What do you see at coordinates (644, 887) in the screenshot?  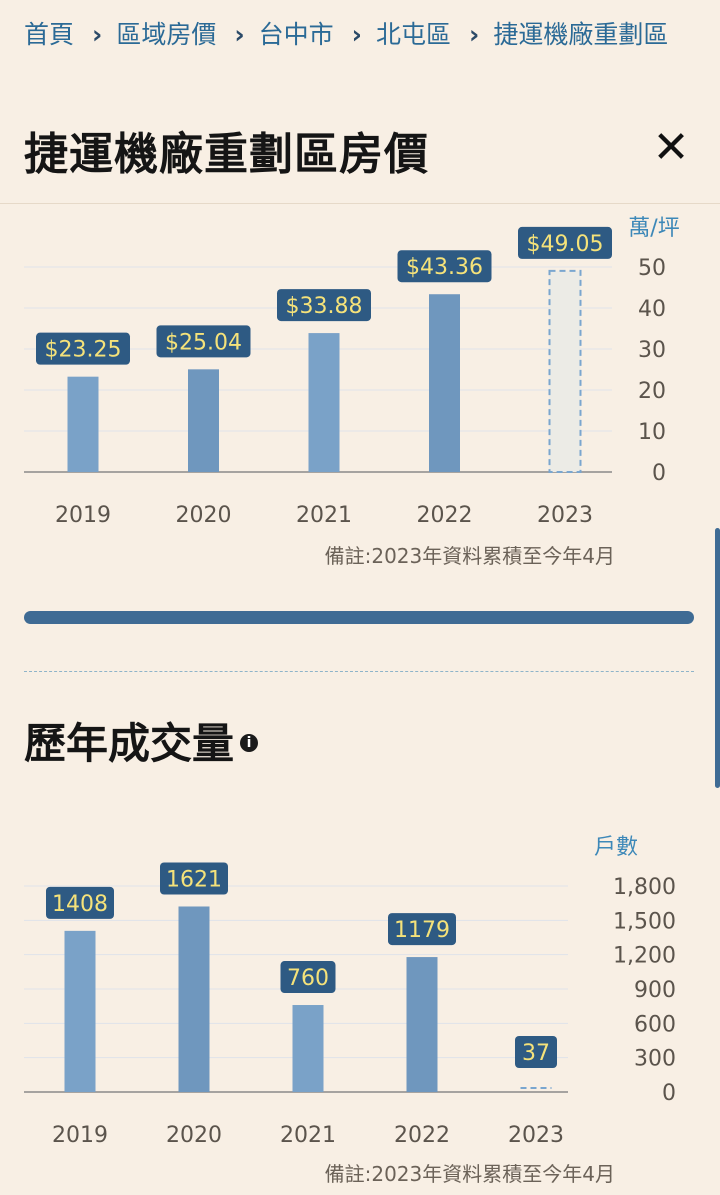 I see `y-tick-label: 1,800` at bounding box center [644, 887].